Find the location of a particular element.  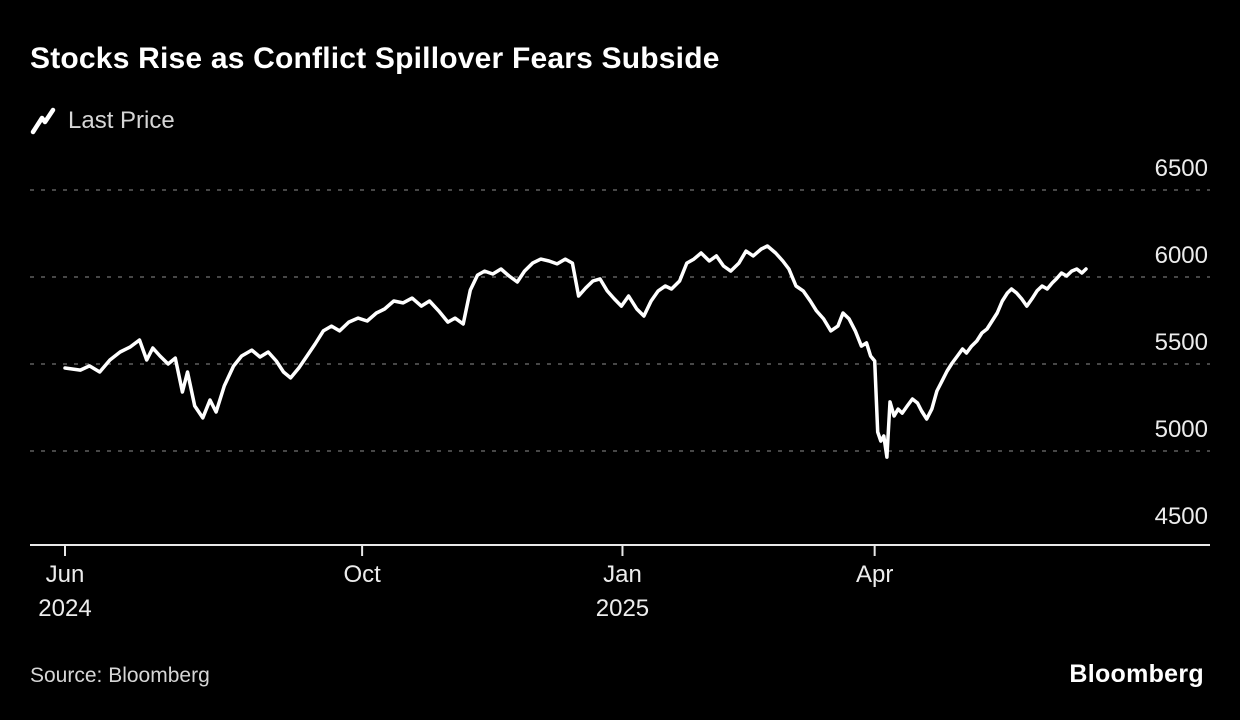

y-axis-label: 6000 is located at coordinates (1181, 255).